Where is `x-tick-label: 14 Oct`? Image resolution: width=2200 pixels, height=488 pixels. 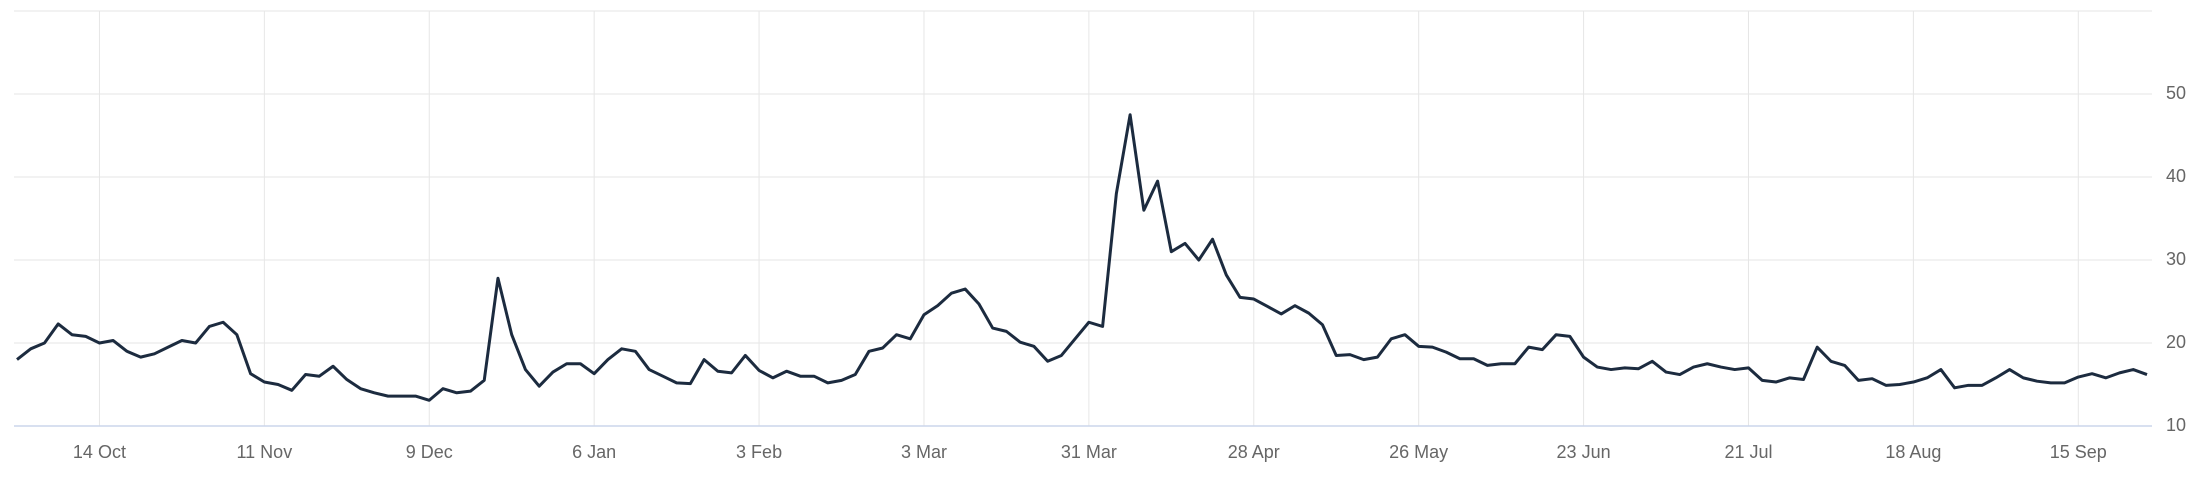 x-tick-label: 14 Oct is located at coordinates (99, 452).